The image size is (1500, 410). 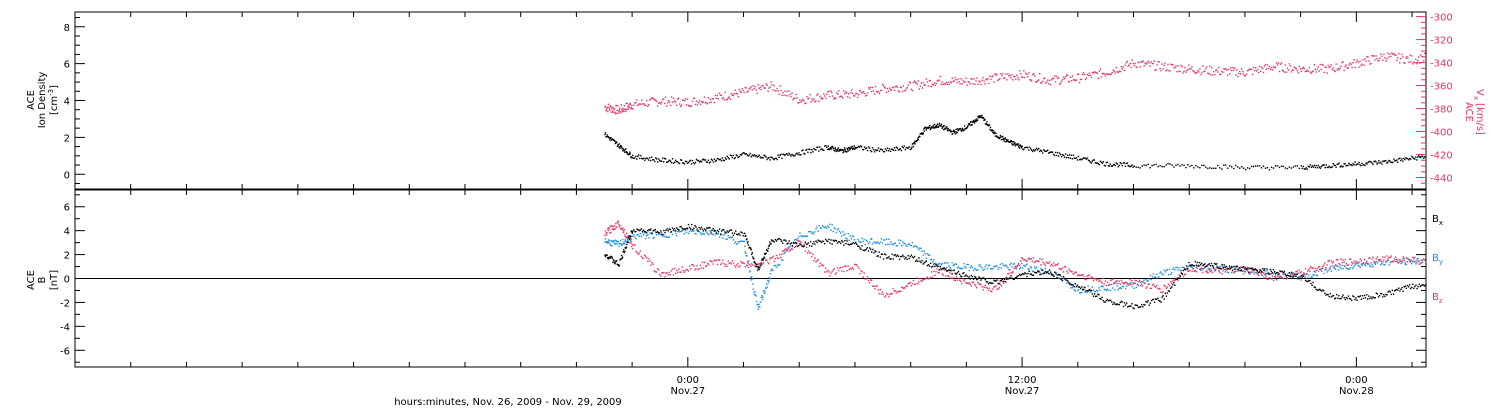 I want to click on top-right-label-sym: V, so click(x=1479, y=92).